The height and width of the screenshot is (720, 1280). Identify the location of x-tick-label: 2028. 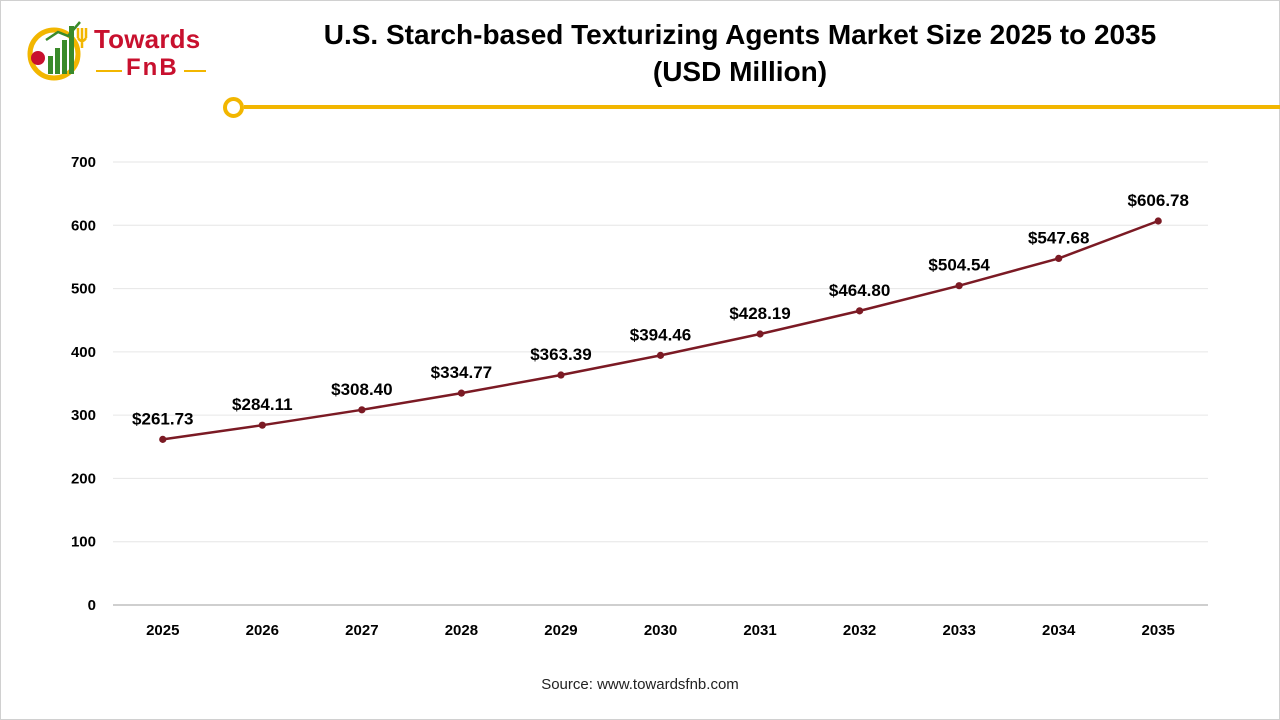
(461, 630).